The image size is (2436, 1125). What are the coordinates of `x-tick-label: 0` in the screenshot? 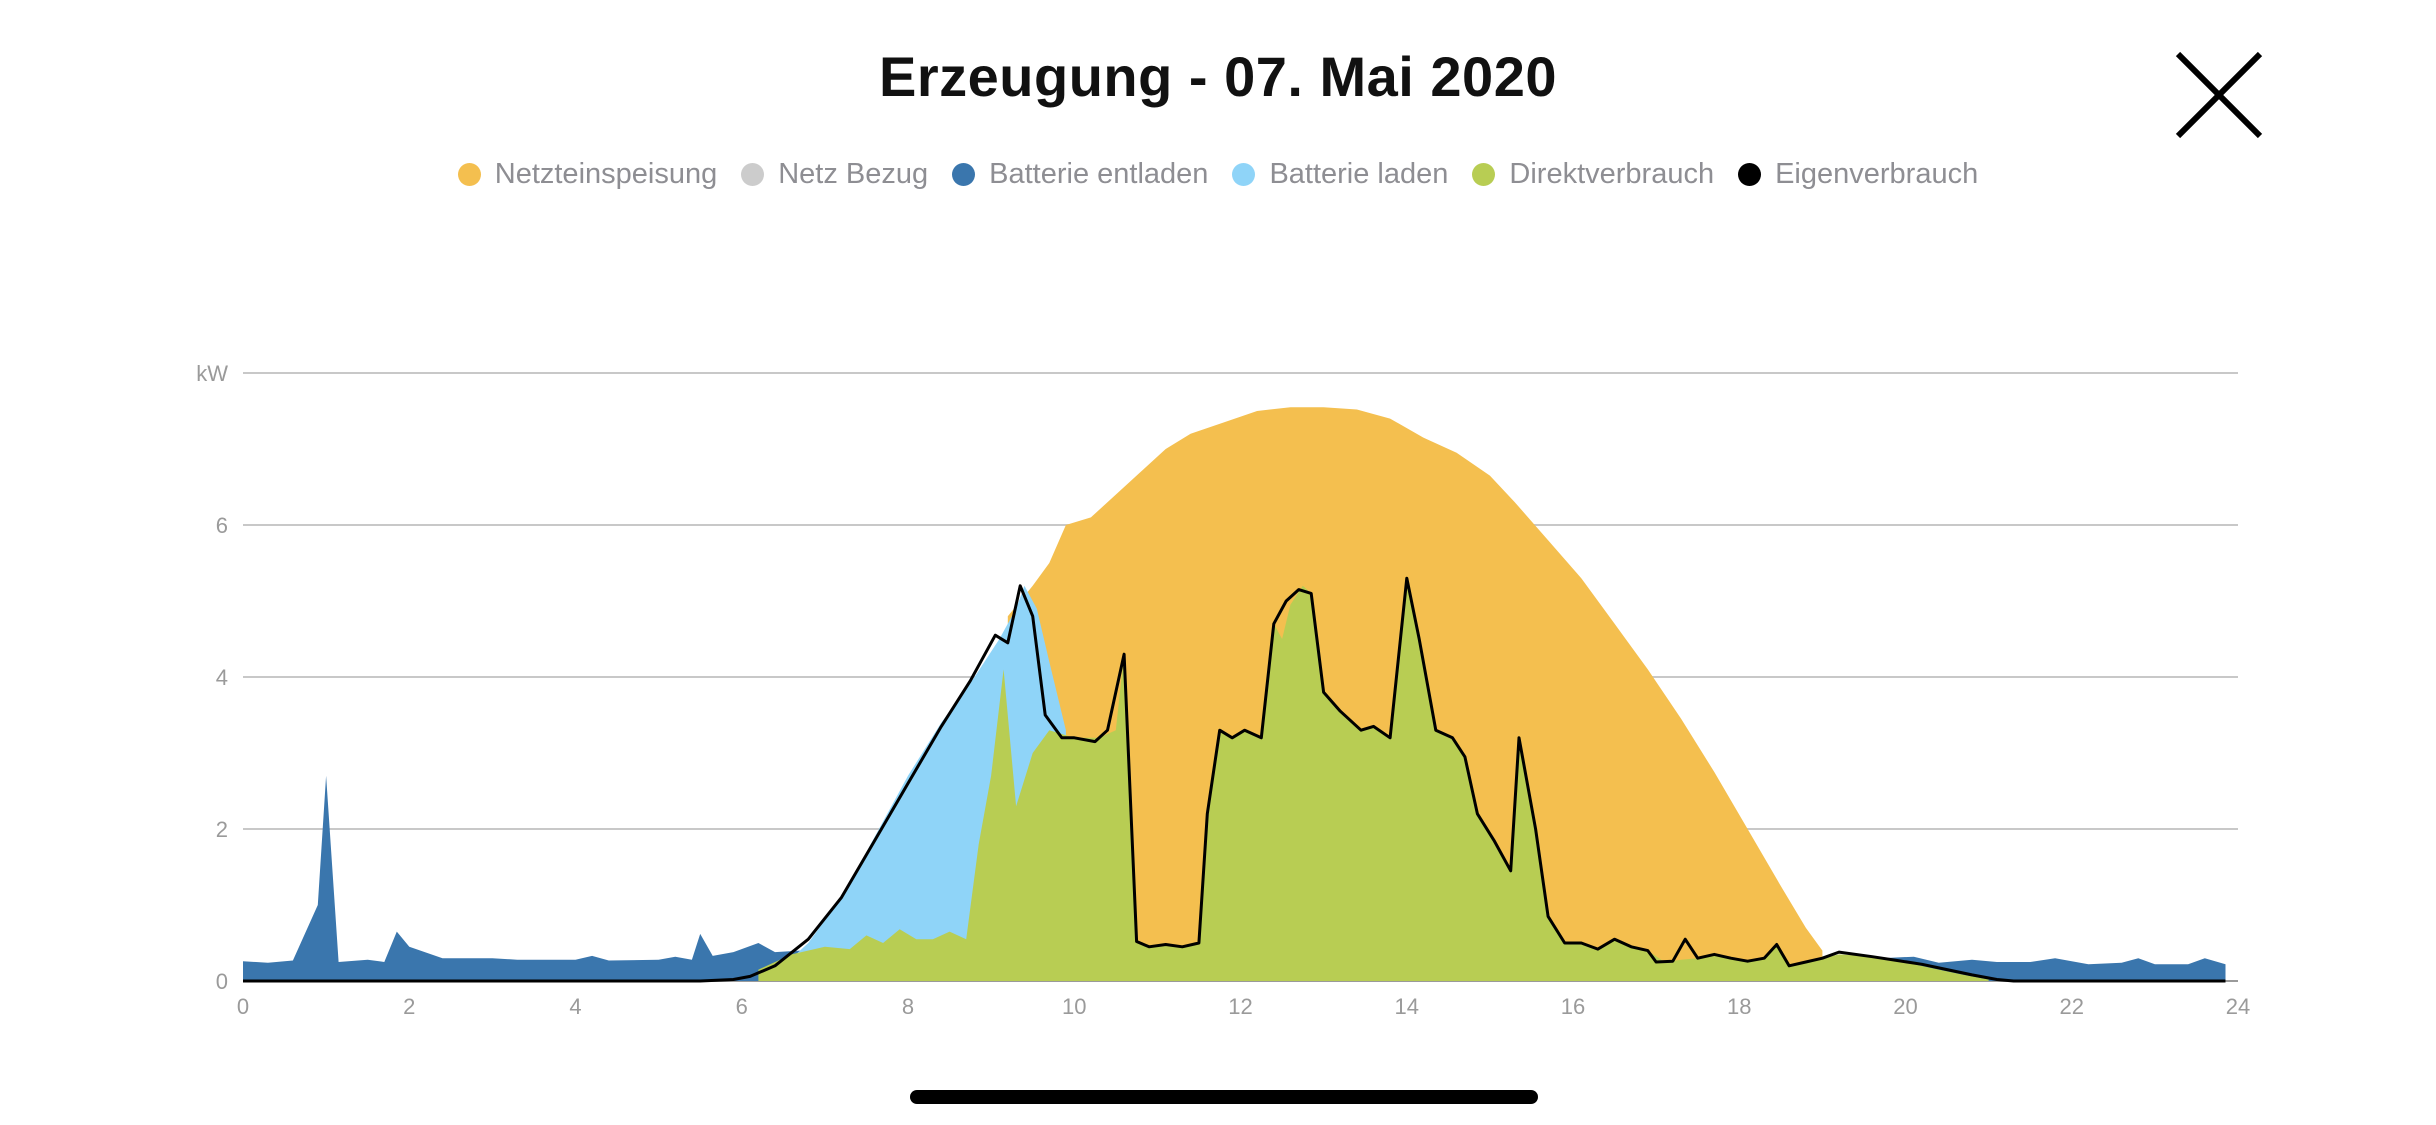 It's located at (243, 1006).